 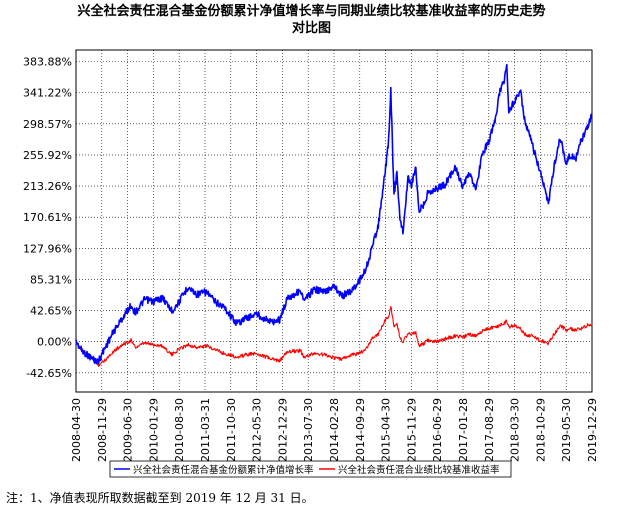 What do you see at coordinates (463, 430) in the screenshot?
I see `x-tick-label: 2017-01-28` at bounding box center [463, 430].